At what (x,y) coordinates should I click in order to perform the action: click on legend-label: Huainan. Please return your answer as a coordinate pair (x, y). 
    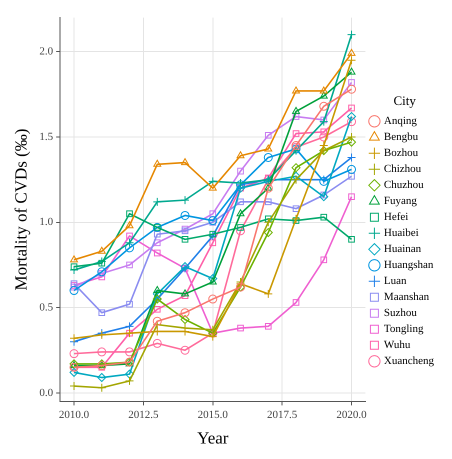
    Looking at the image, I should click on (403, 249).